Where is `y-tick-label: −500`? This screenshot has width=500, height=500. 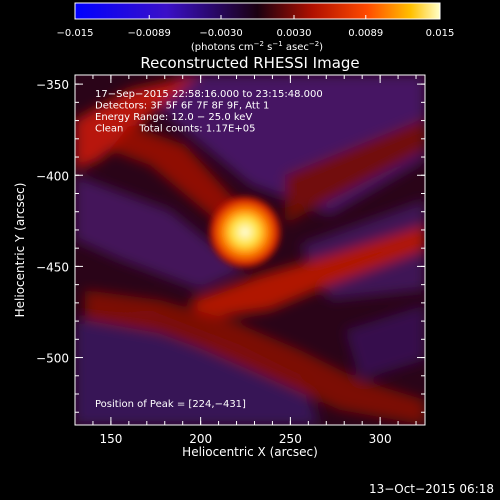 y-tick-label: −500 is located at coordinates (52, 359).